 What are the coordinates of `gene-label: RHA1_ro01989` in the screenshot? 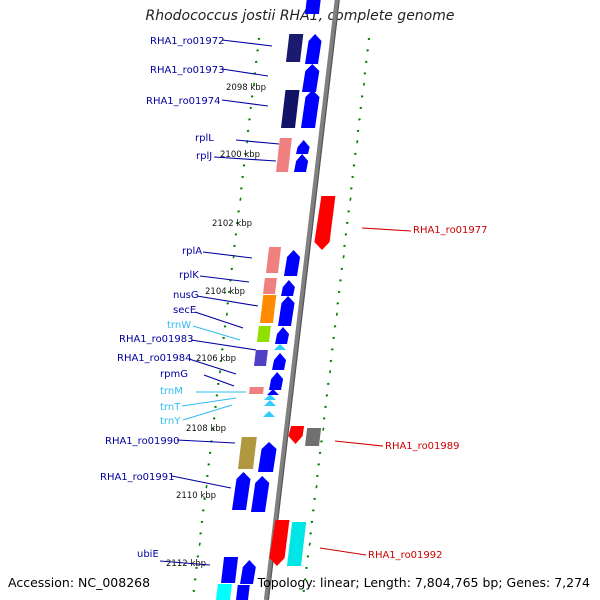 It's located at (422, 446).